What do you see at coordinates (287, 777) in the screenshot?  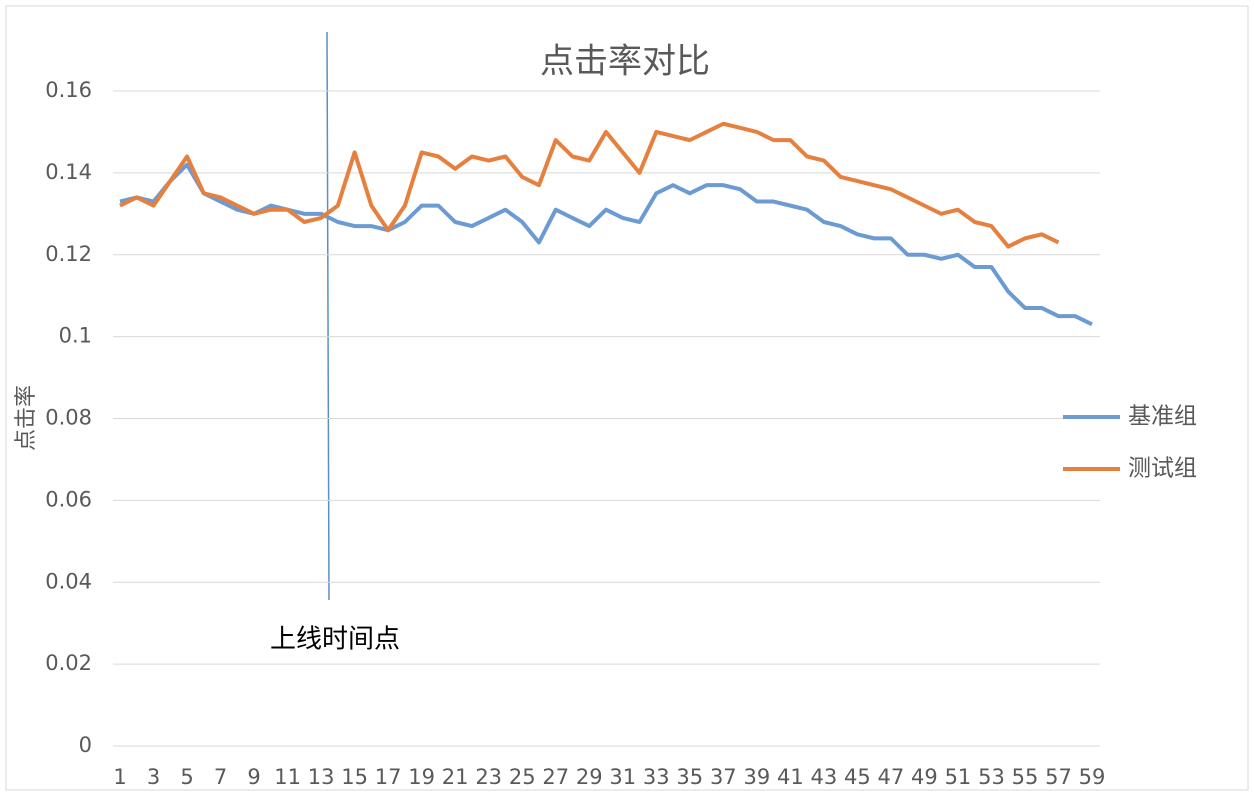 I see `x-tick-label: 11` at bounding box center [287, 777].